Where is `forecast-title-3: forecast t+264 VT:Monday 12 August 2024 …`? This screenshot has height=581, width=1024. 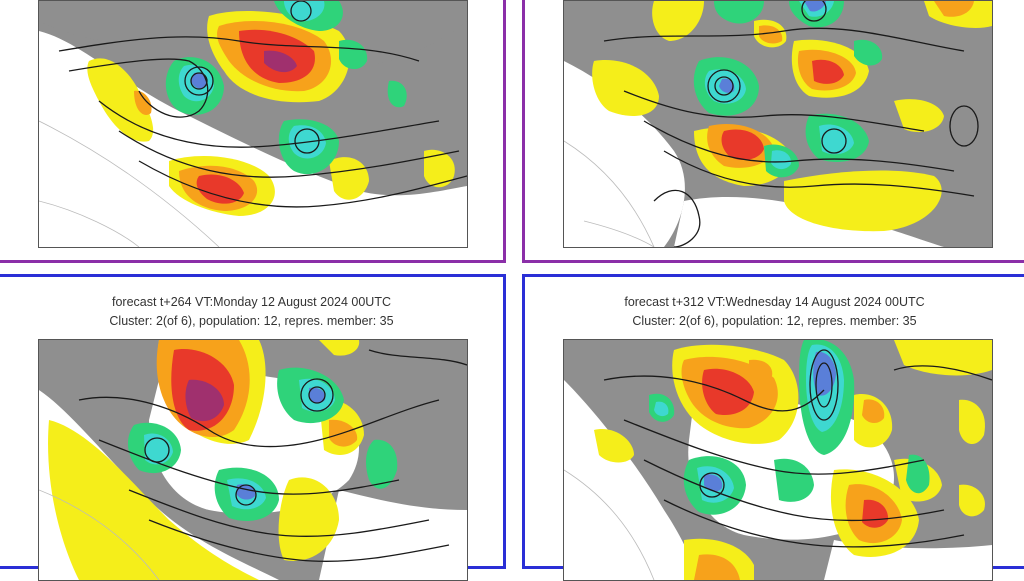
forecast-title-3: forecast t+264 VT:Monday 12 August 2024 … is located at coordinates (251, 302).